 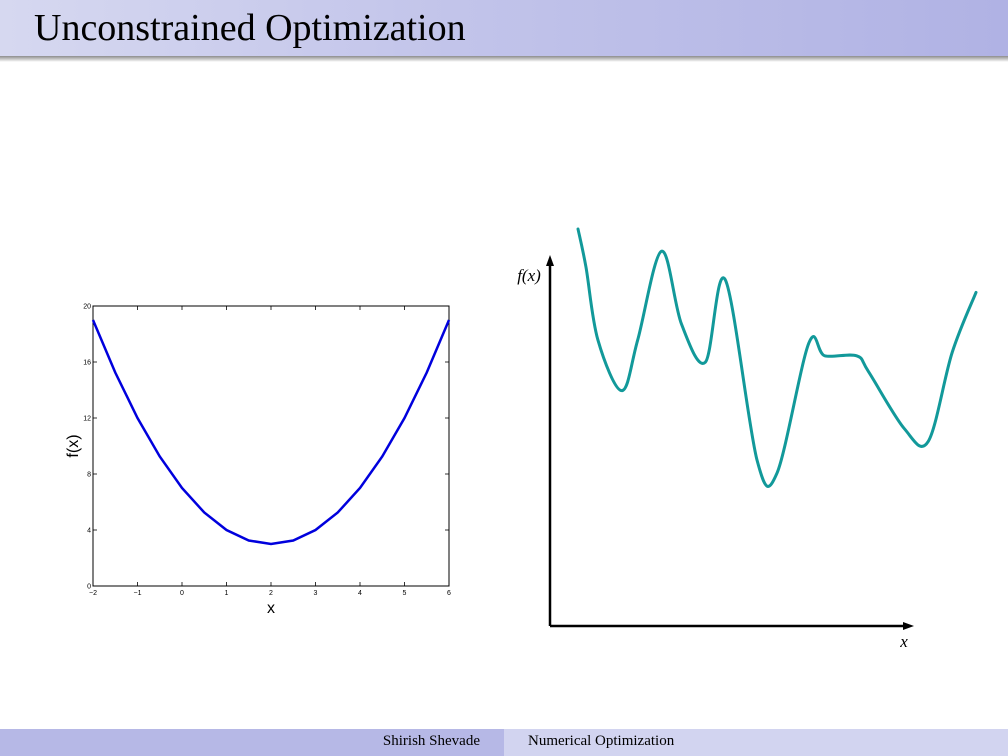 I want to click on x-axis-arrowhead, so click(x=908, y=626).